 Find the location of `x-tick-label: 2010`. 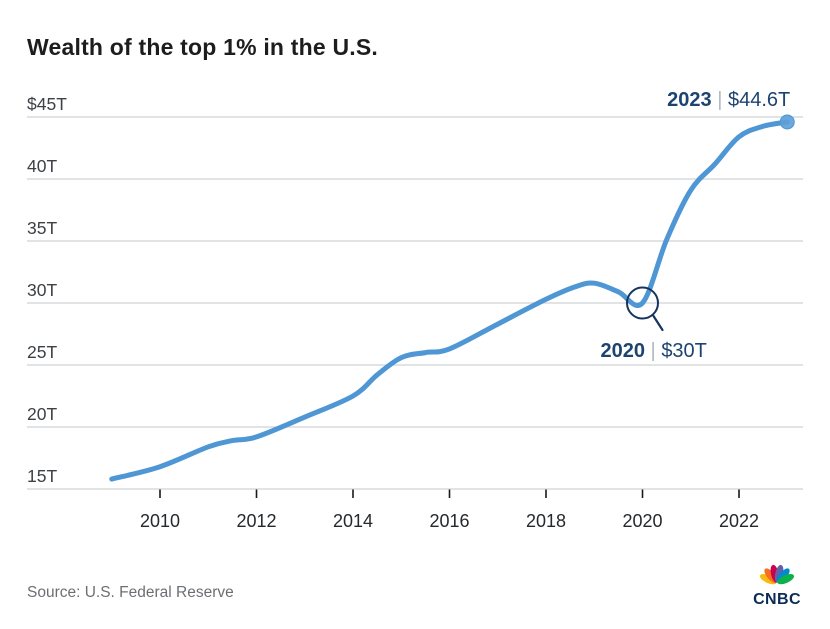

x-tick-label: 2010 is located at coordinates (160, 521).